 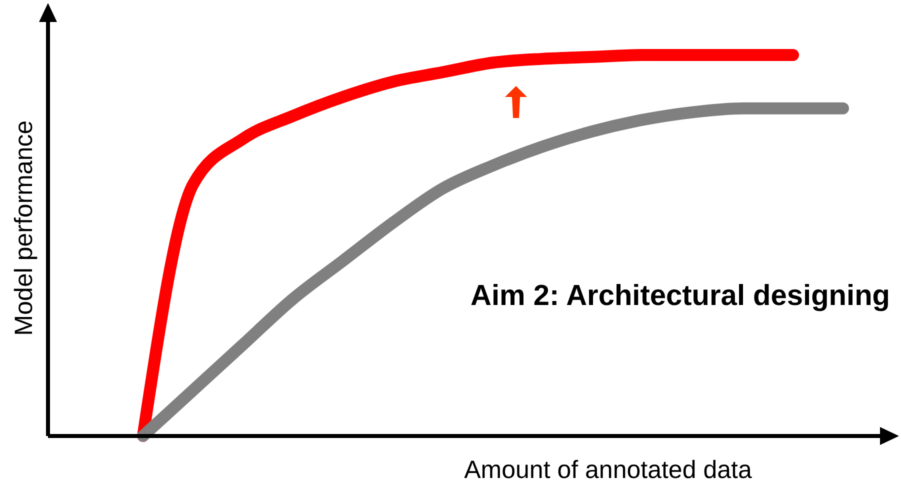 What do you see at coordinates (680, 296) in the screenshot?
I see `annotation: Aim 2: Architectural designing` at bounding box center [680, 296].